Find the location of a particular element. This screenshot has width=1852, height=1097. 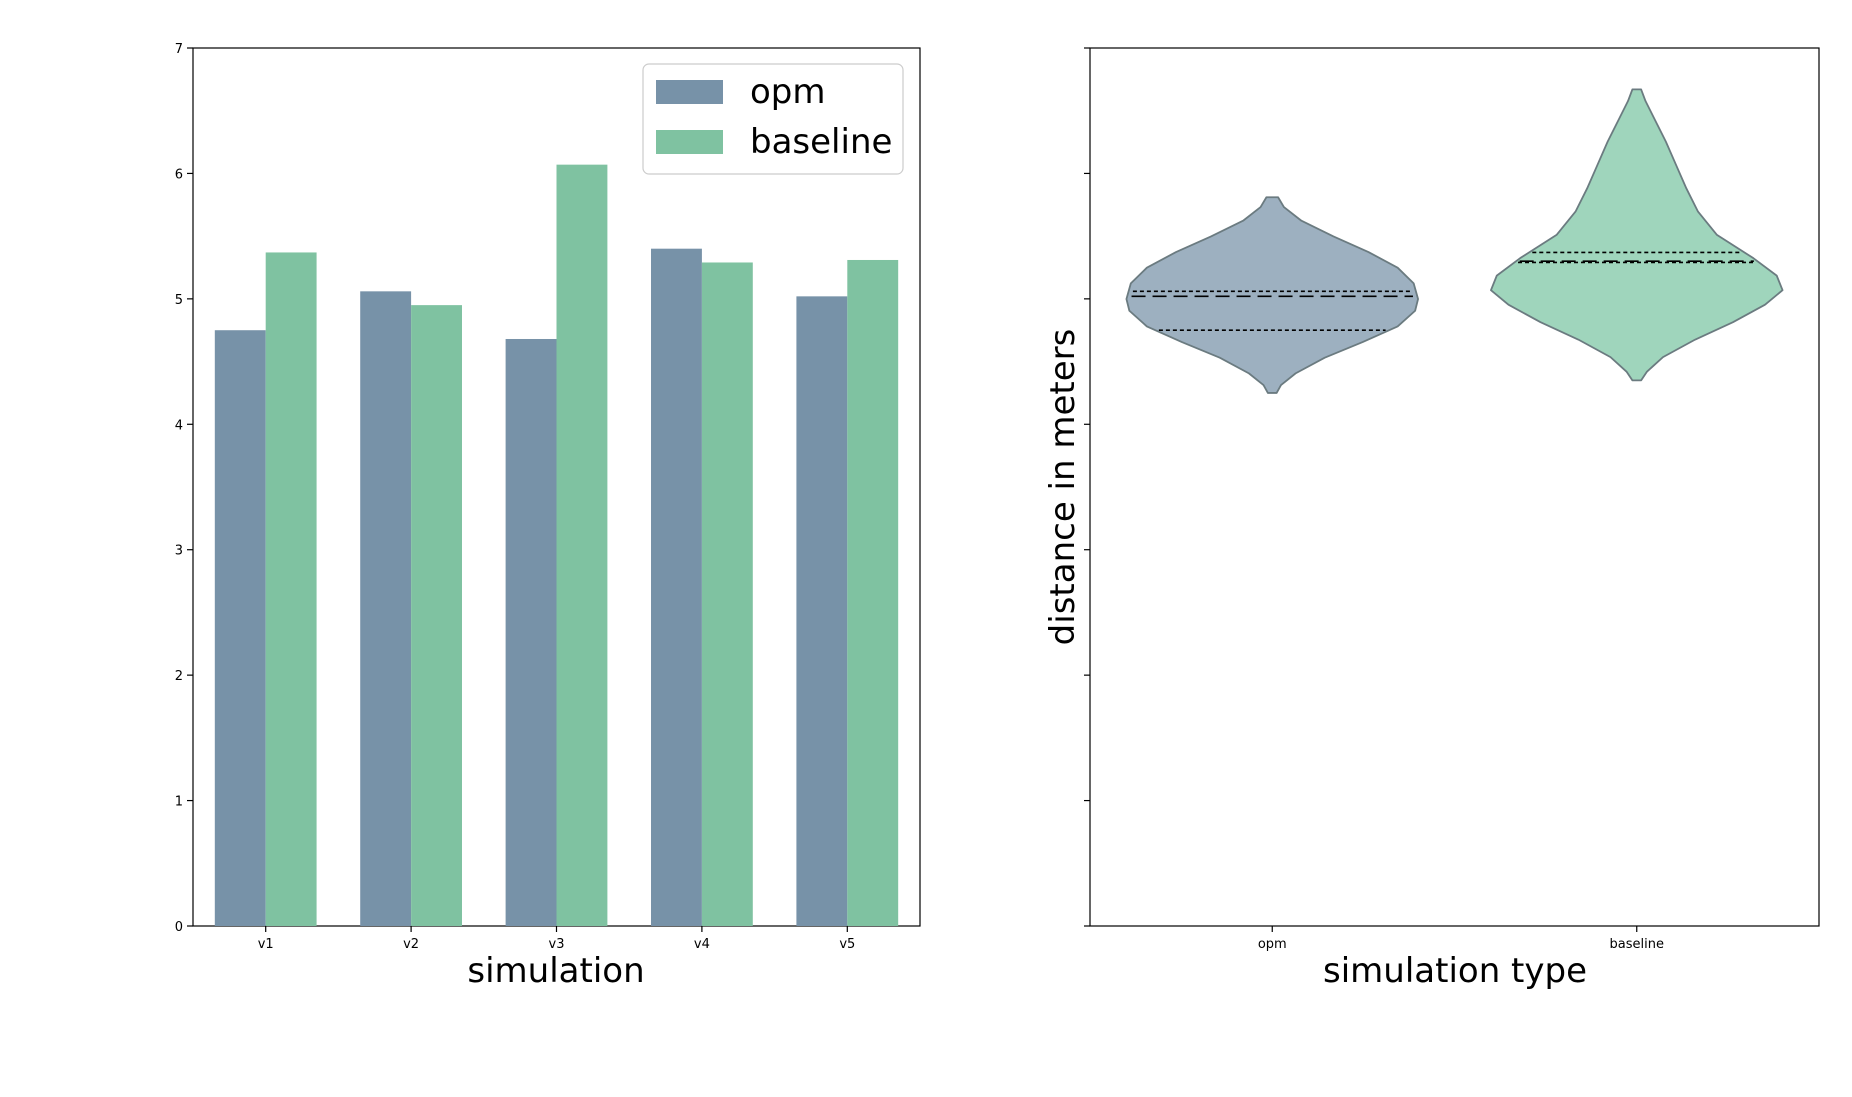

bar-opm-v1 is located at coordinates (240, 628).